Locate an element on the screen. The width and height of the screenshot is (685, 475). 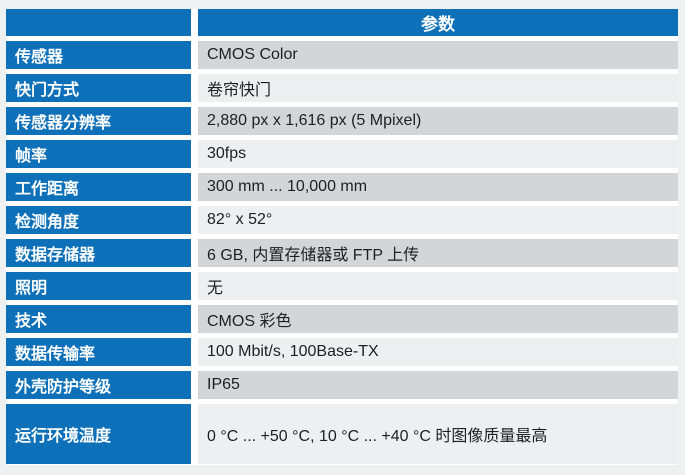
row-value: 无 is located at coordinates (438, 286).